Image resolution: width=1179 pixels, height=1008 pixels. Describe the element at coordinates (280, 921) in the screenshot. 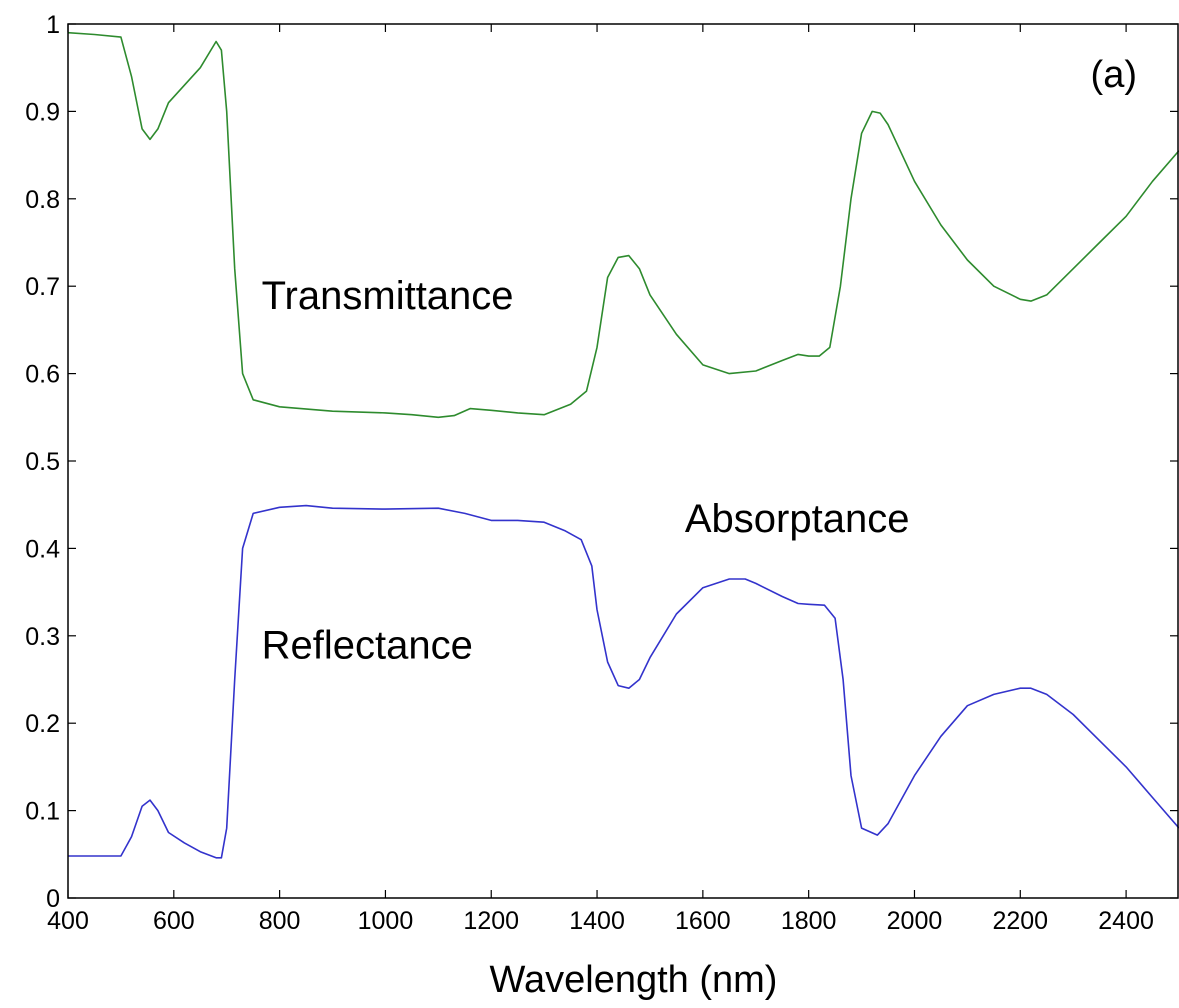

I see `x-tick-label: 800` at that location.